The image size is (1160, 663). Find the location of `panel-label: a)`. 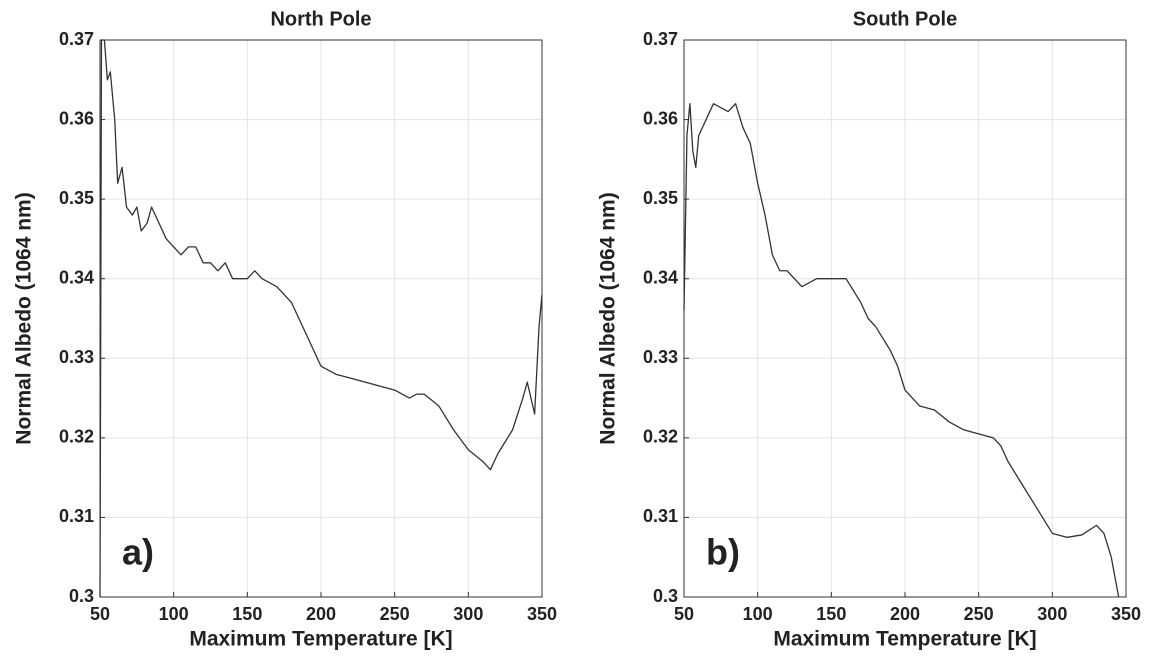

panel-label: a) is located at coordinates (138, 552).